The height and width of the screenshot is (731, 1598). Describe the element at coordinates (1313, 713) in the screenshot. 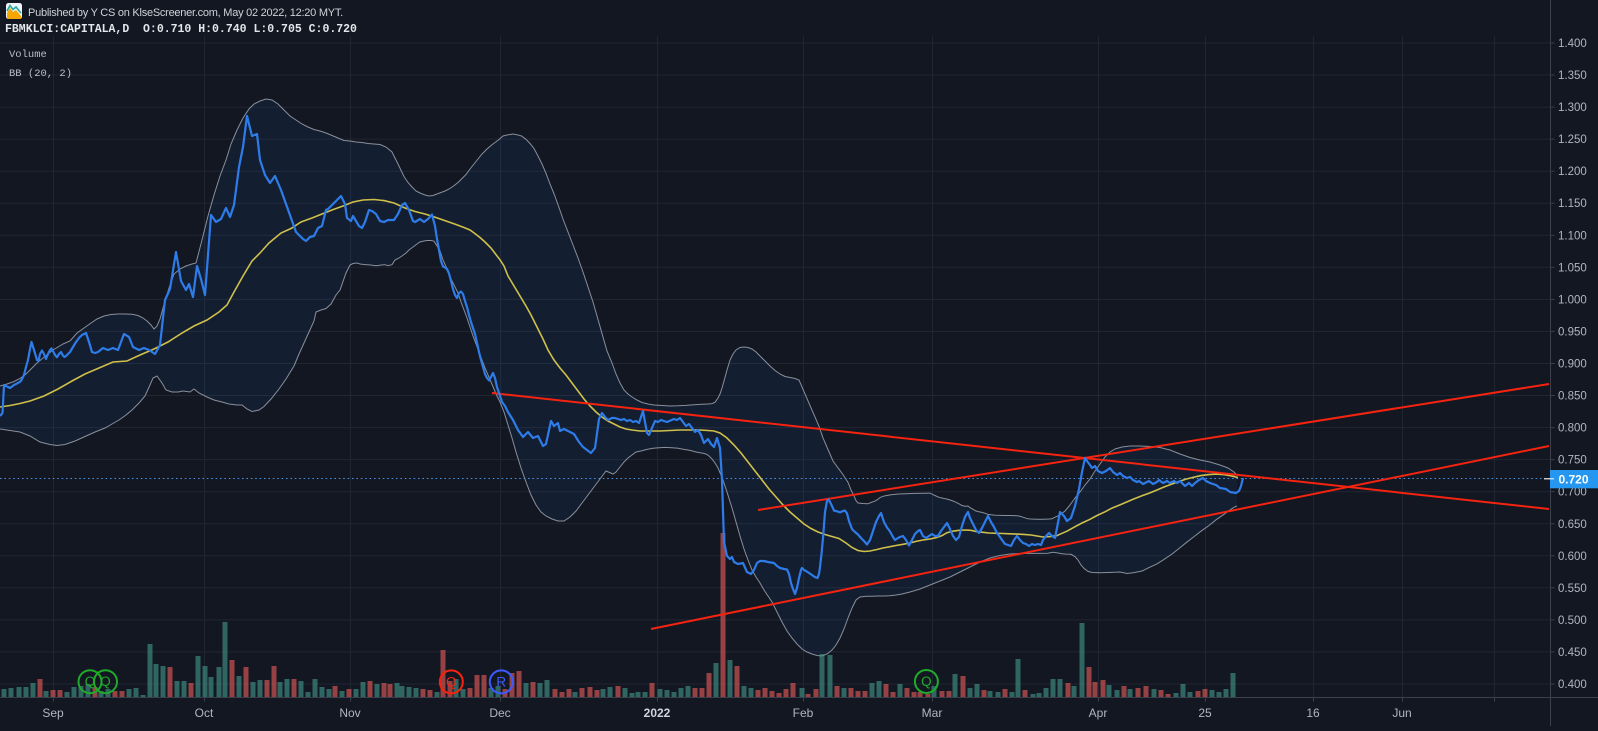

I see `svg-text: 16` at that location.